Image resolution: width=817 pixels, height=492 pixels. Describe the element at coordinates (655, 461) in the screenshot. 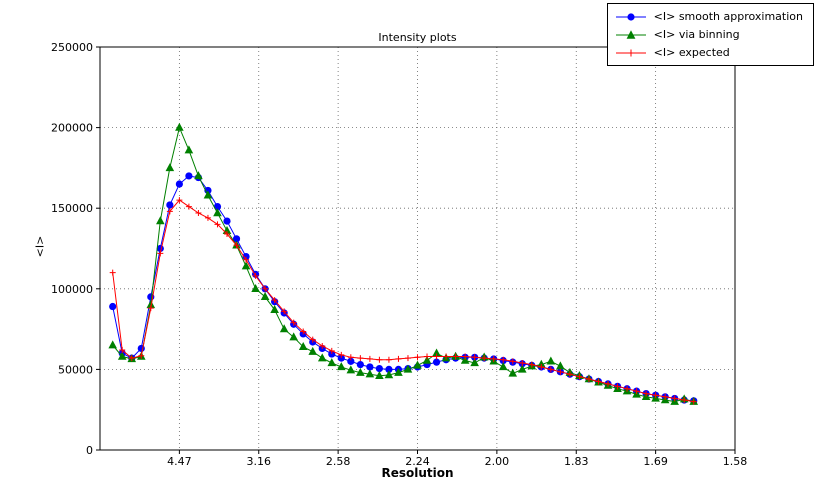

I see `x-tick-label: 1.69` at that location.